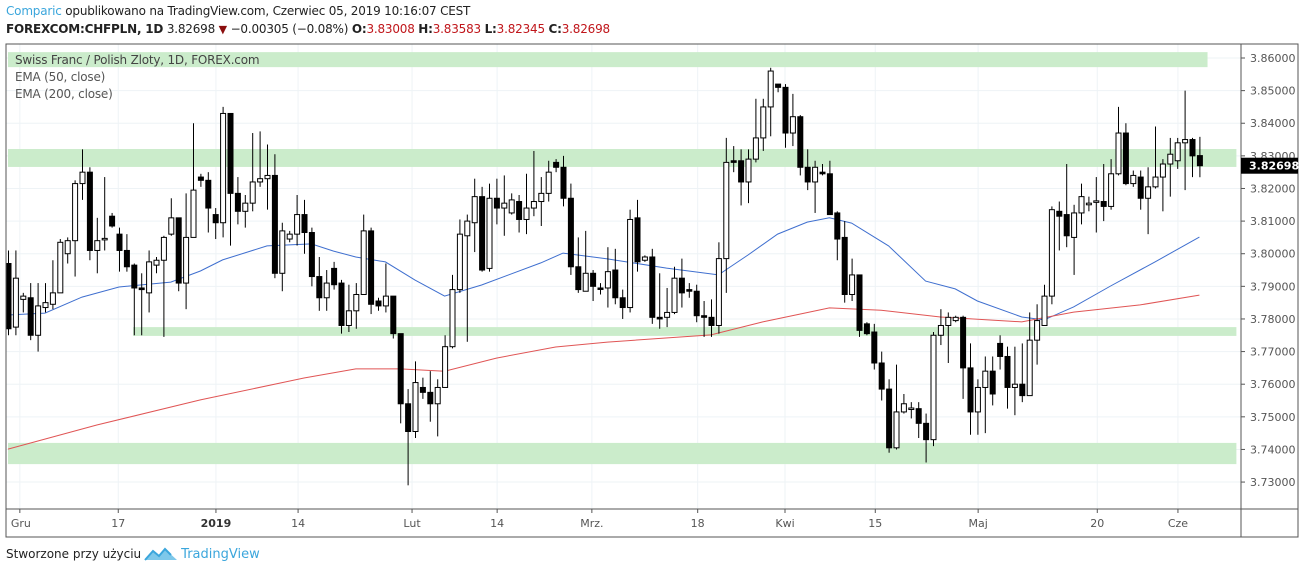 The width and height of the screenshot is (1304, 573). Describe the element at coordinates (490, 29) in the screenshot. I see `low-label: L:` at that location.